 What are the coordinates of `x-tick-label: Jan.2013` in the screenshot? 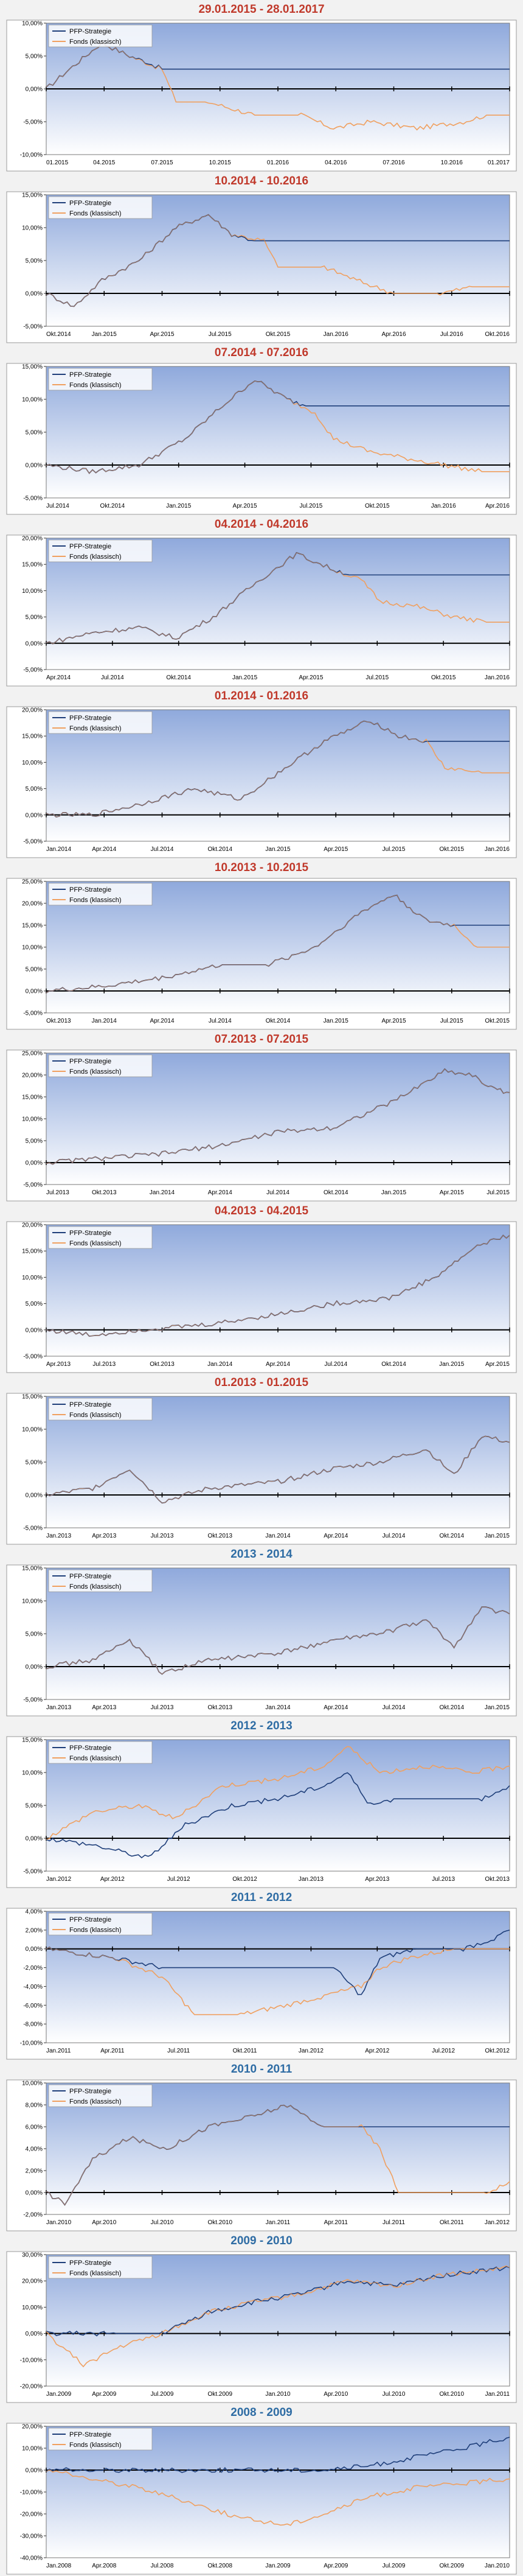 It's located at (59, 1536).